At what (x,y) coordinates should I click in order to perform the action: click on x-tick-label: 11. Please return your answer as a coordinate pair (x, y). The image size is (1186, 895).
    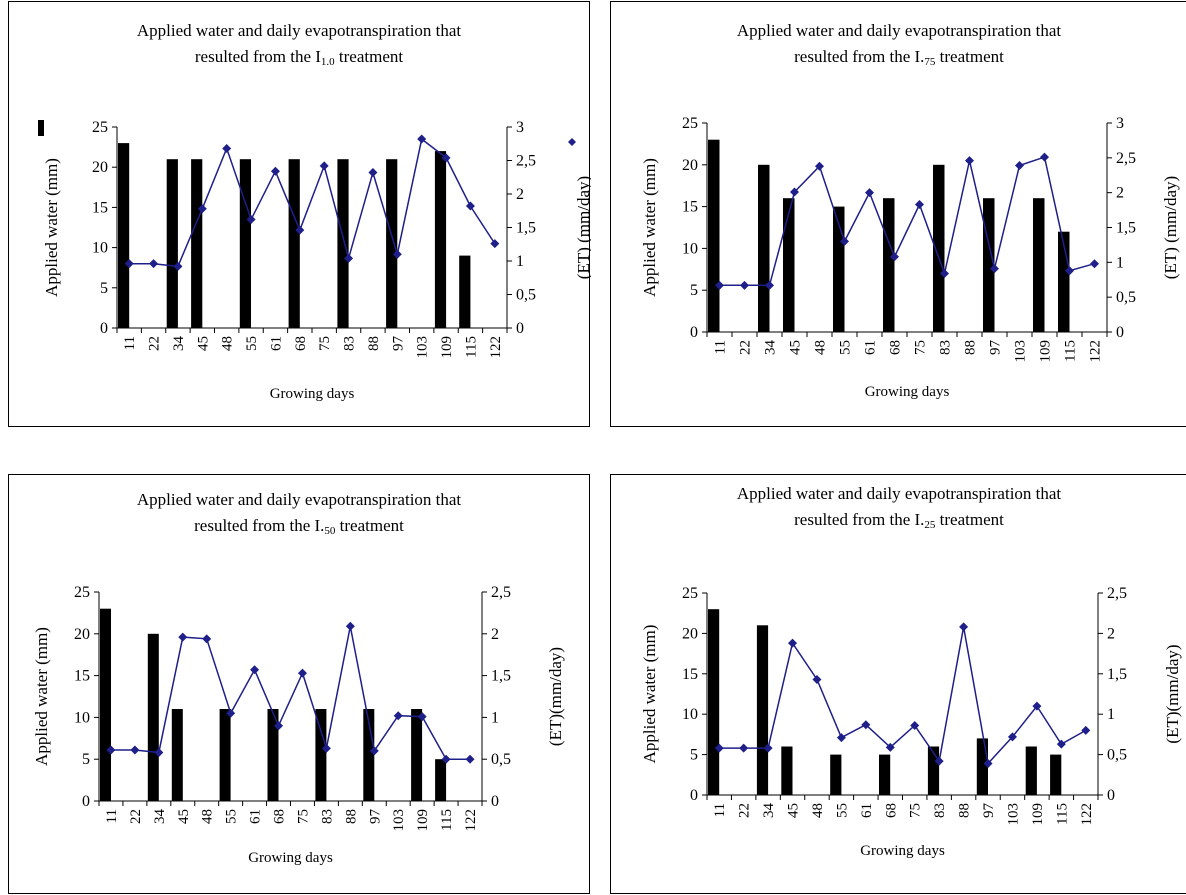
    Looking at the image, I should click on (130, 343).